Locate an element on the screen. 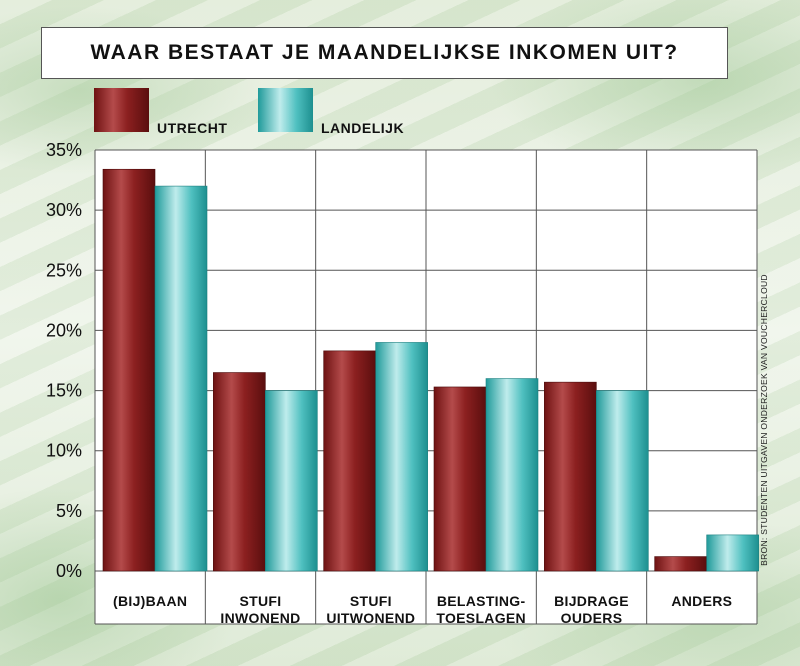 The width and height of the screenshot is (800, 666). x-tick-label: (BIJ)BAAN is located at coordinates (150, 601).